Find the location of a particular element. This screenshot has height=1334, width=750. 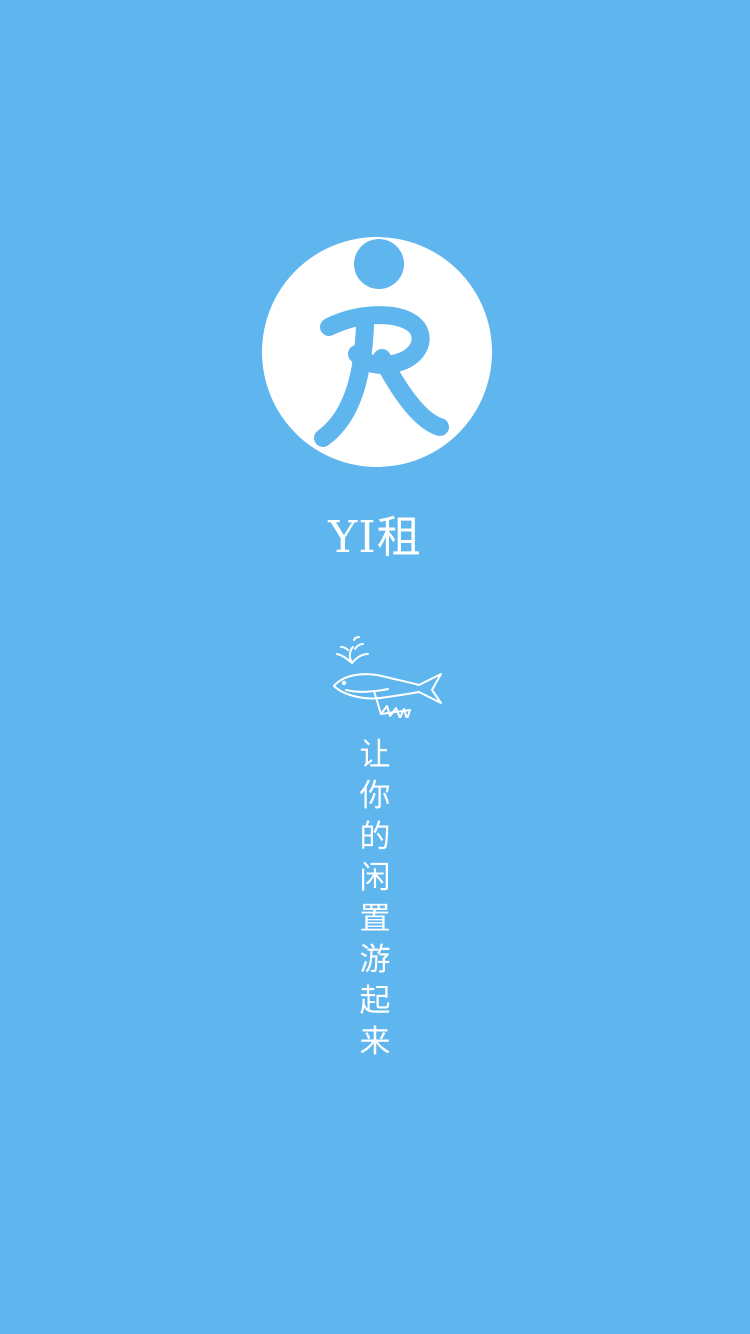

runner-logo-icon is located at coordinates (381, 343).